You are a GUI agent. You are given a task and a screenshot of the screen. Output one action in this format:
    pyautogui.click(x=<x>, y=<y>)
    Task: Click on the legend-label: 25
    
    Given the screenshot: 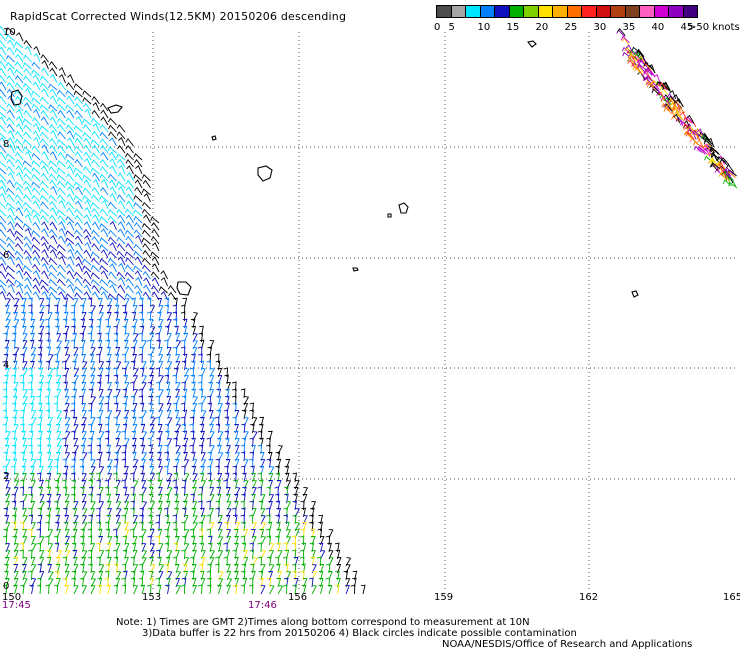 What is the action you would take?
    pyautogui.click(x=571, y=27)
    